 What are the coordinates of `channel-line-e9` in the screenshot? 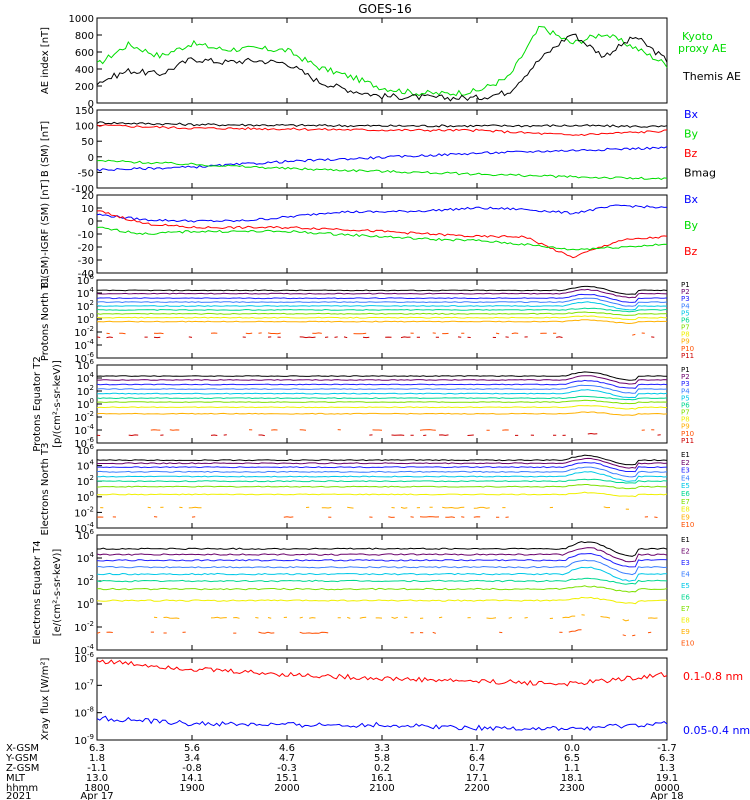 It's located at (383, 508).